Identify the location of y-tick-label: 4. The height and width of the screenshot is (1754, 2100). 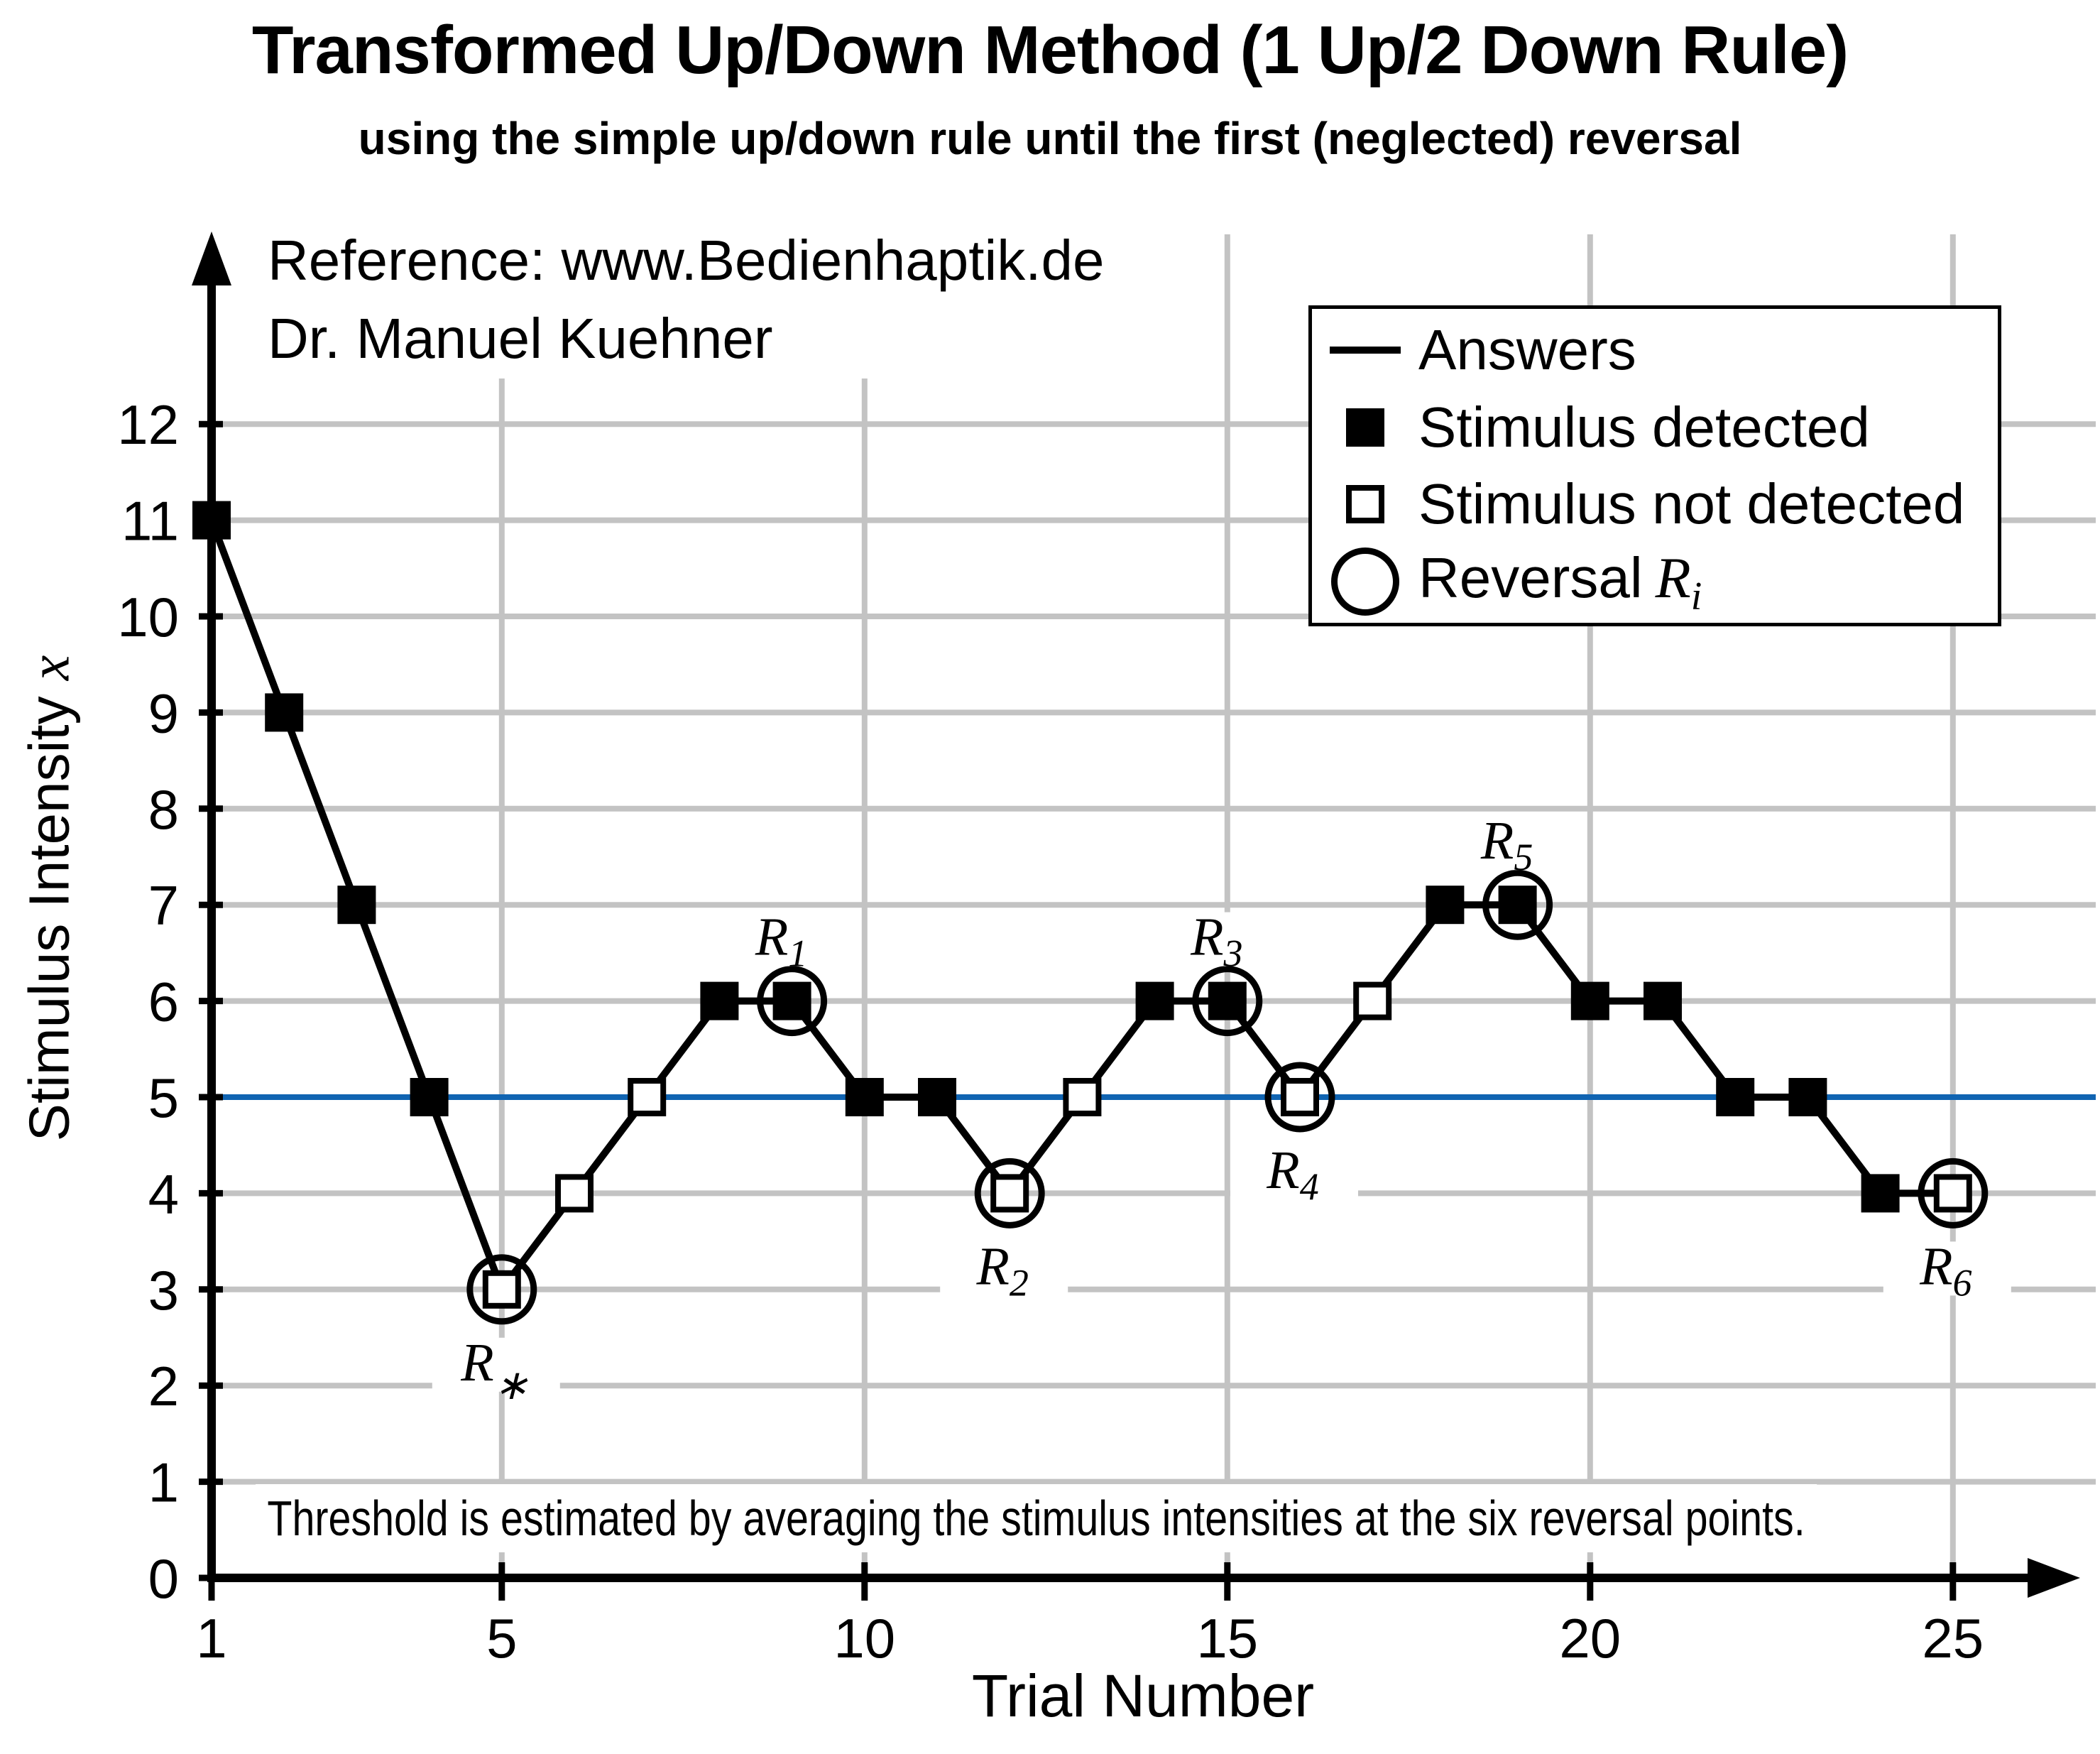
(163, 1194).